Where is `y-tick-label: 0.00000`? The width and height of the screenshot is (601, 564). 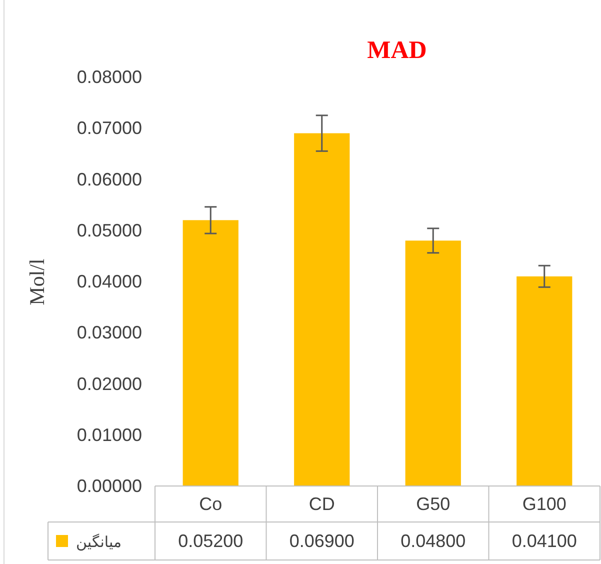 y-tick-label: 0.00000 is located at coordinates (109, 486).